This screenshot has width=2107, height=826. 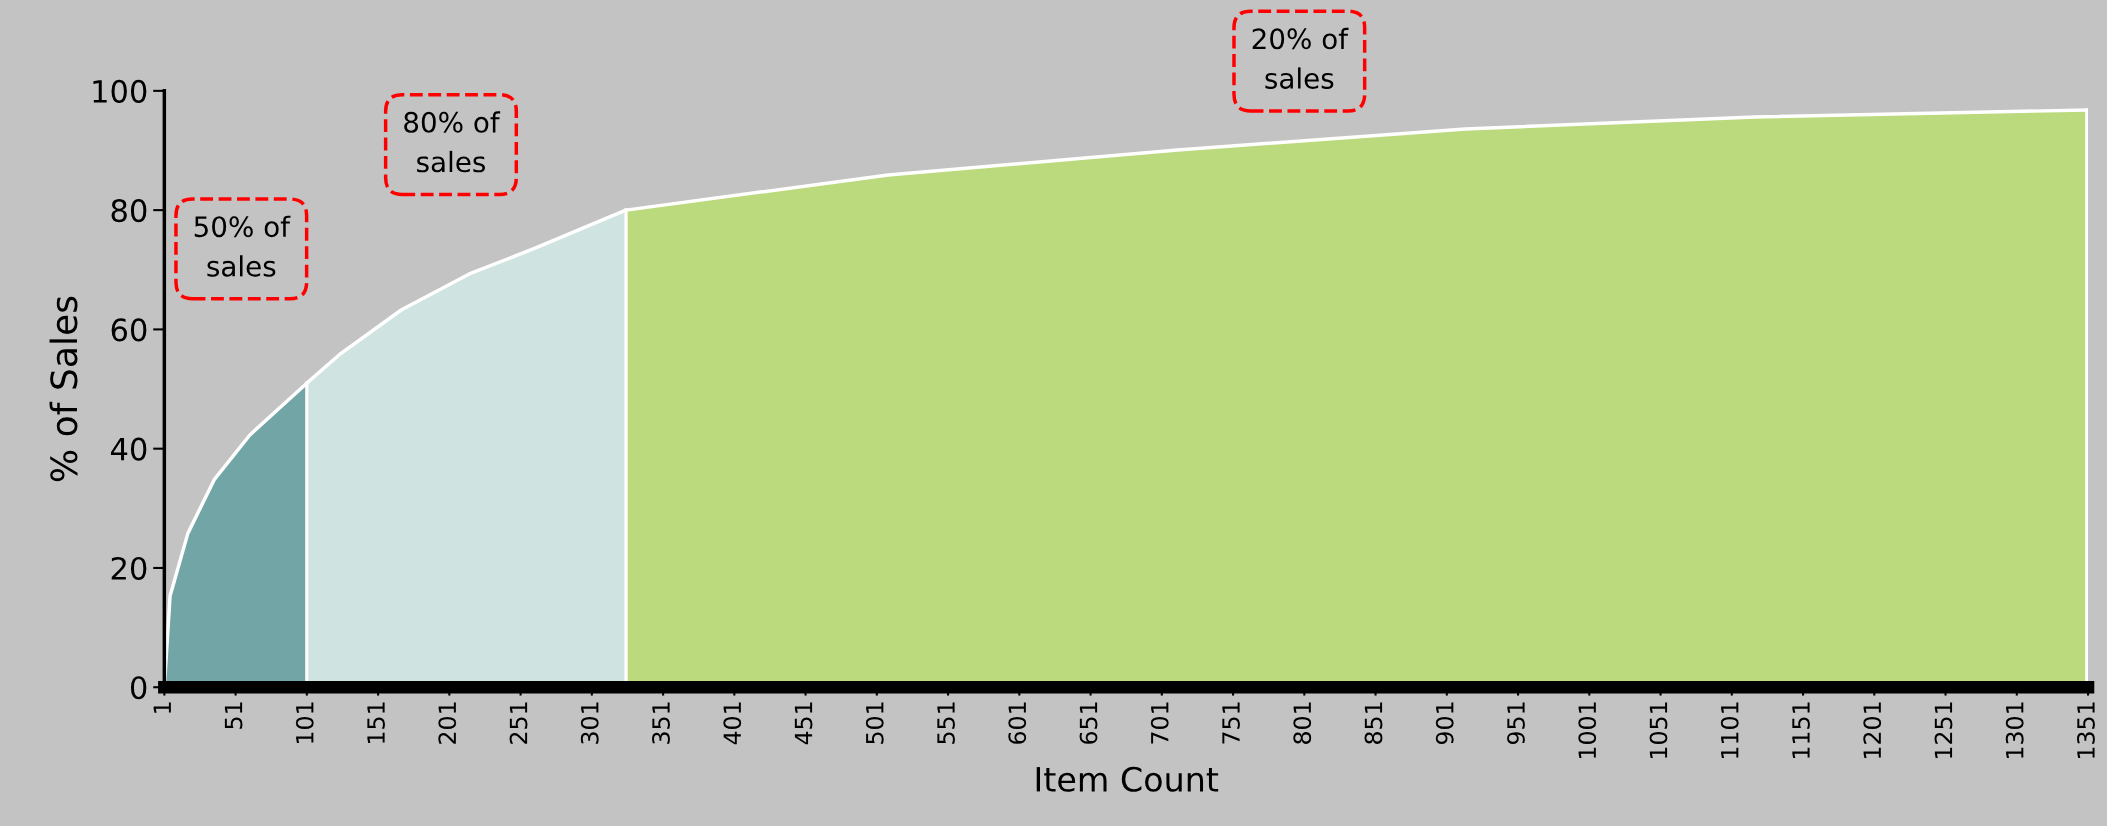 What do you see at coordinates (452, 142) in the screenshot?
I see `annotation: 80% of sales` at bounding box center [452, 142].